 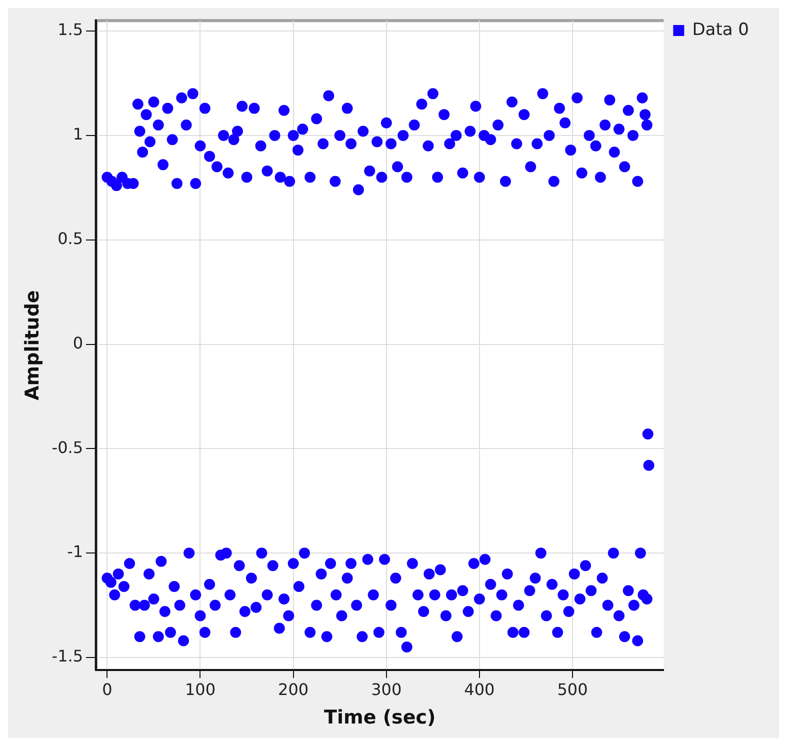 I want to click on x-tick-label: 400, so click(x=479, y=689).